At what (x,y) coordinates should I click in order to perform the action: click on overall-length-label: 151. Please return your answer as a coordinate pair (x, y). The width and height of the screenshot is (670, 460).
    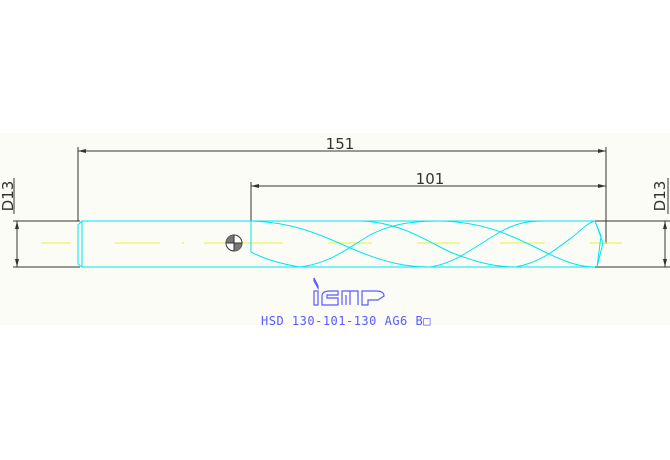
    Looking at the image, I should click on (340, 144).